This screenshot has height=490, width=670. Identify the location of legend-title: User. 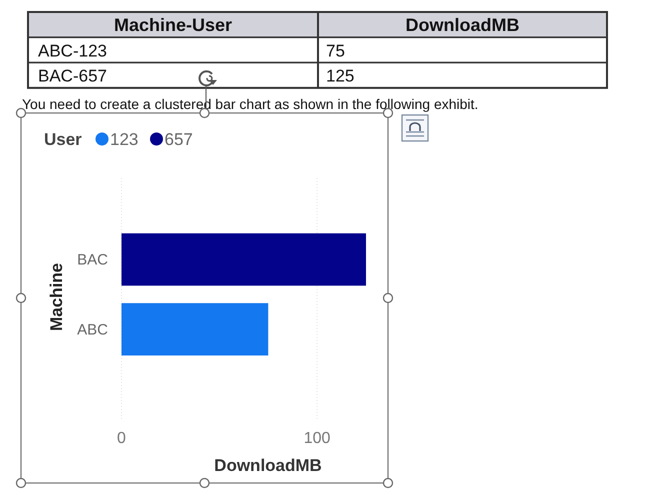
(63, 139).